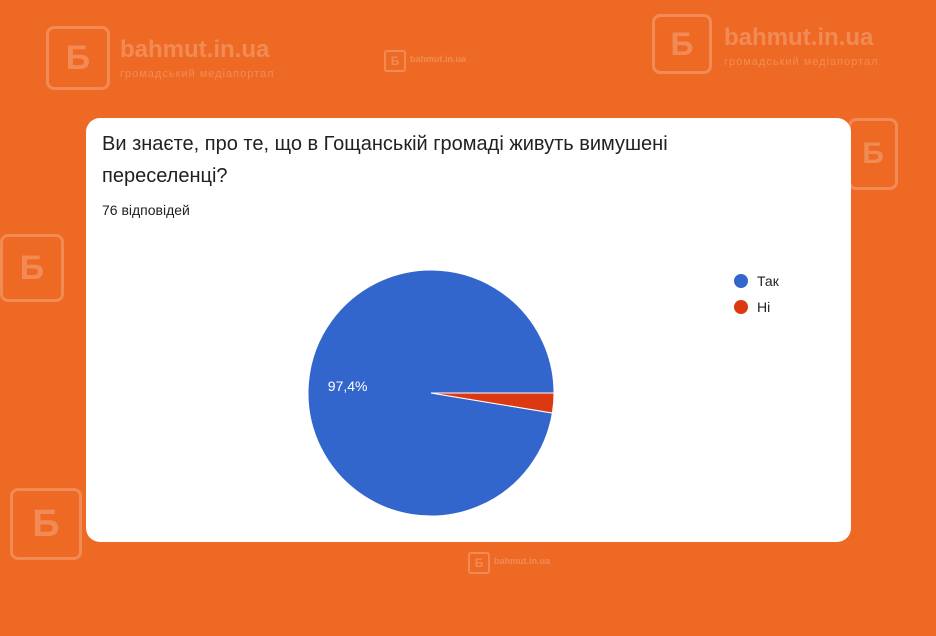 The image size is (936, 636). I want to click on pie-chart: 97,4%, so click(431, 393).